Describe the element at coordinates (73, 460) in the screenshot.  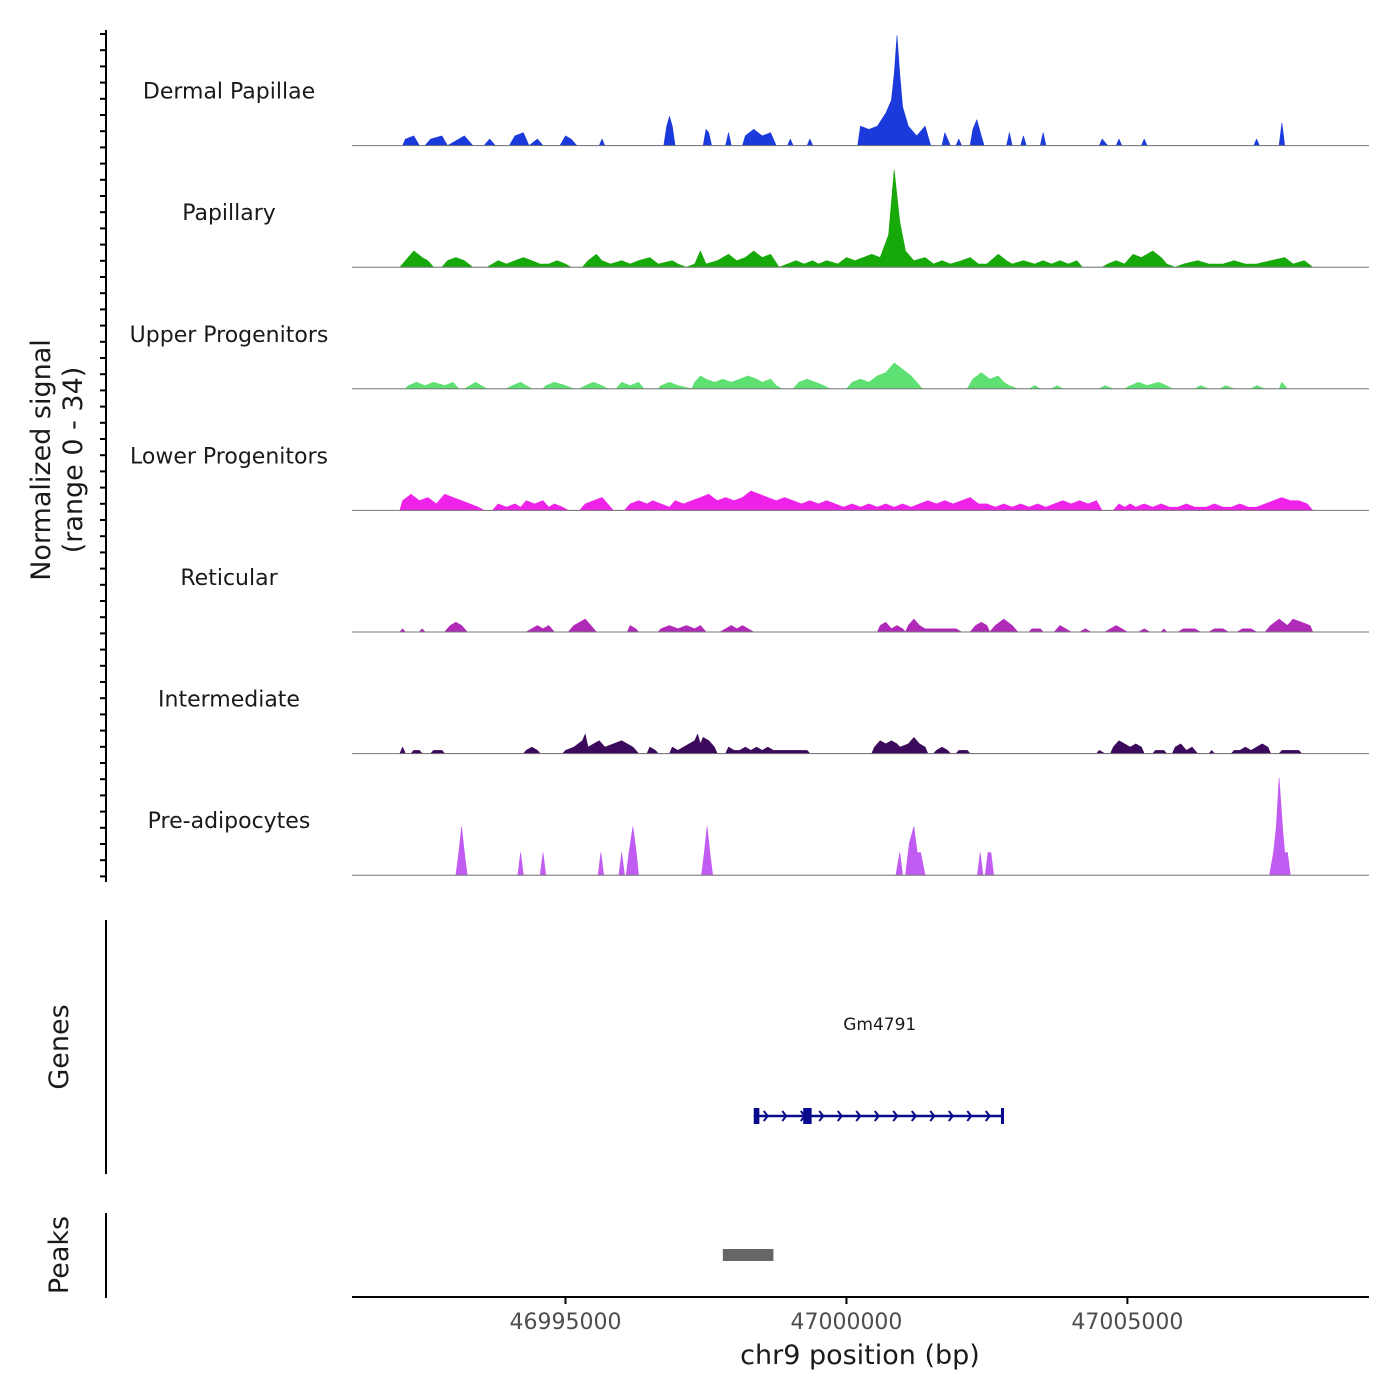
I see `coverage-y-label-line2: (range 0 - 34)` at that location.